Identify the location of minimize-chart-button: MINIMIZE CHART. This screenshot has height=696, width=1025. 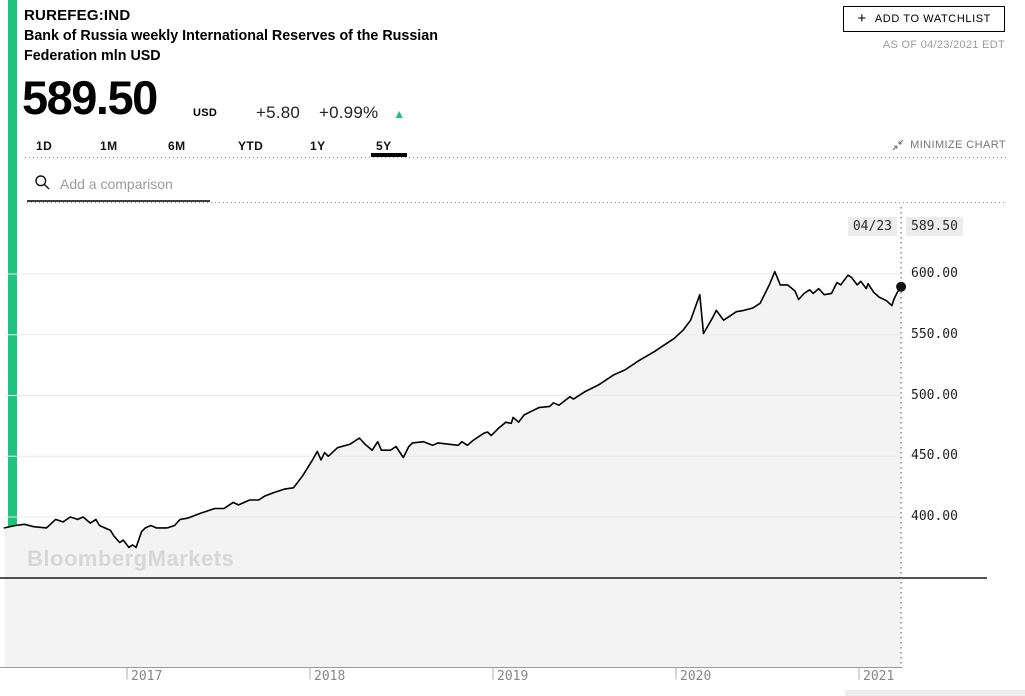
(949, 145).